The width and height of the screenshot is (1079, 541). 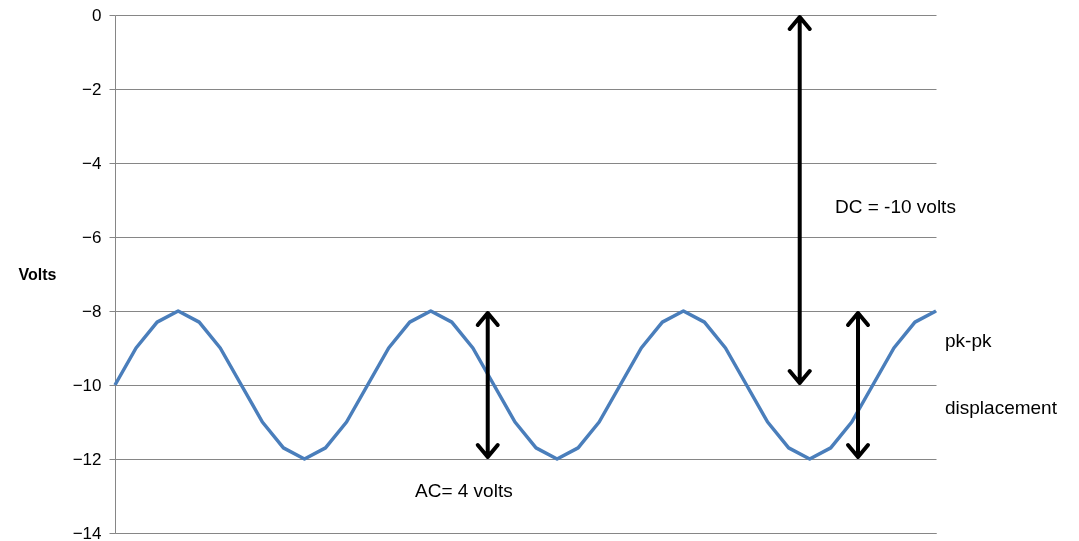 I want to click on text: pk-pk, so click(x=968, y=341).